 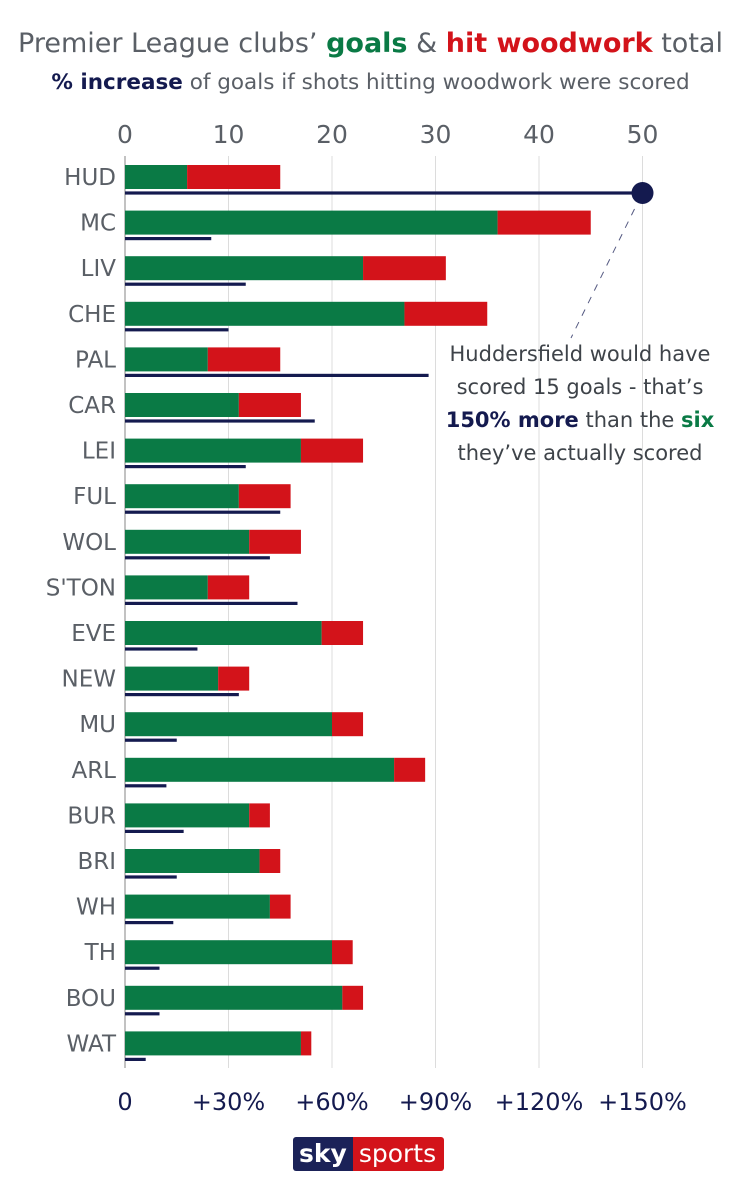 I want to click on category-label: NEW, so click(x=89, y=680).